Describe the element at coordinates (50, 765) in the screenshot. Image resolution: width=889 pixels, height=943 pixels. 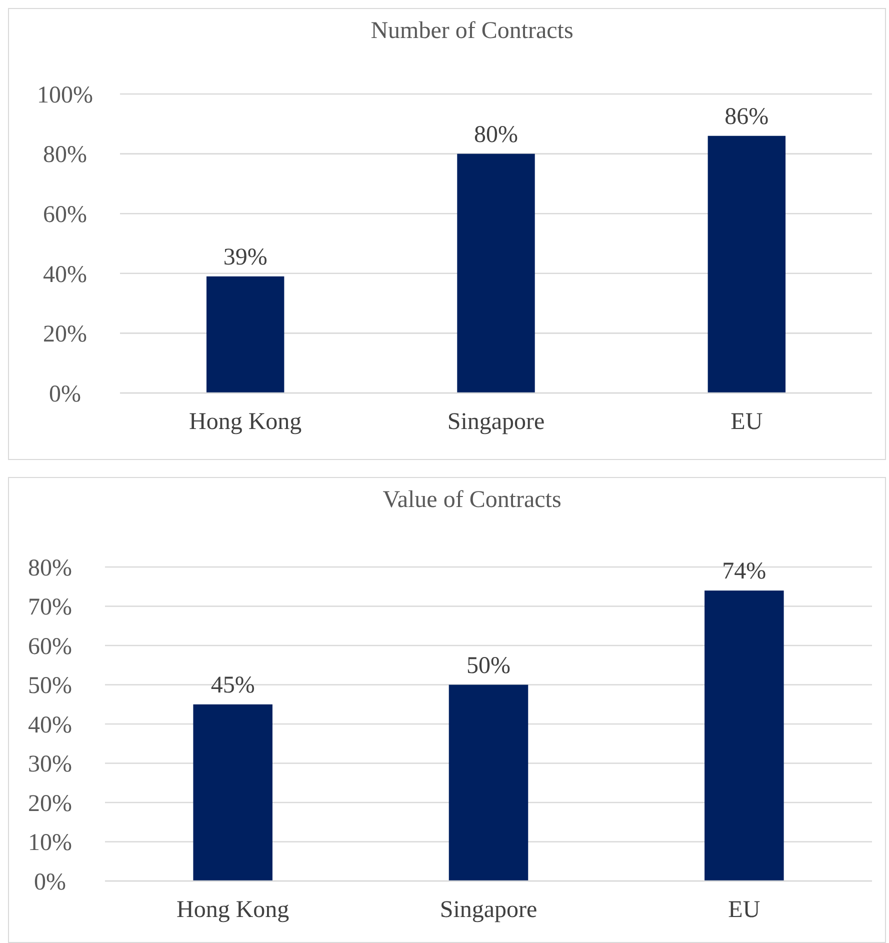
I see `y-tick-label: 30%` at that location.